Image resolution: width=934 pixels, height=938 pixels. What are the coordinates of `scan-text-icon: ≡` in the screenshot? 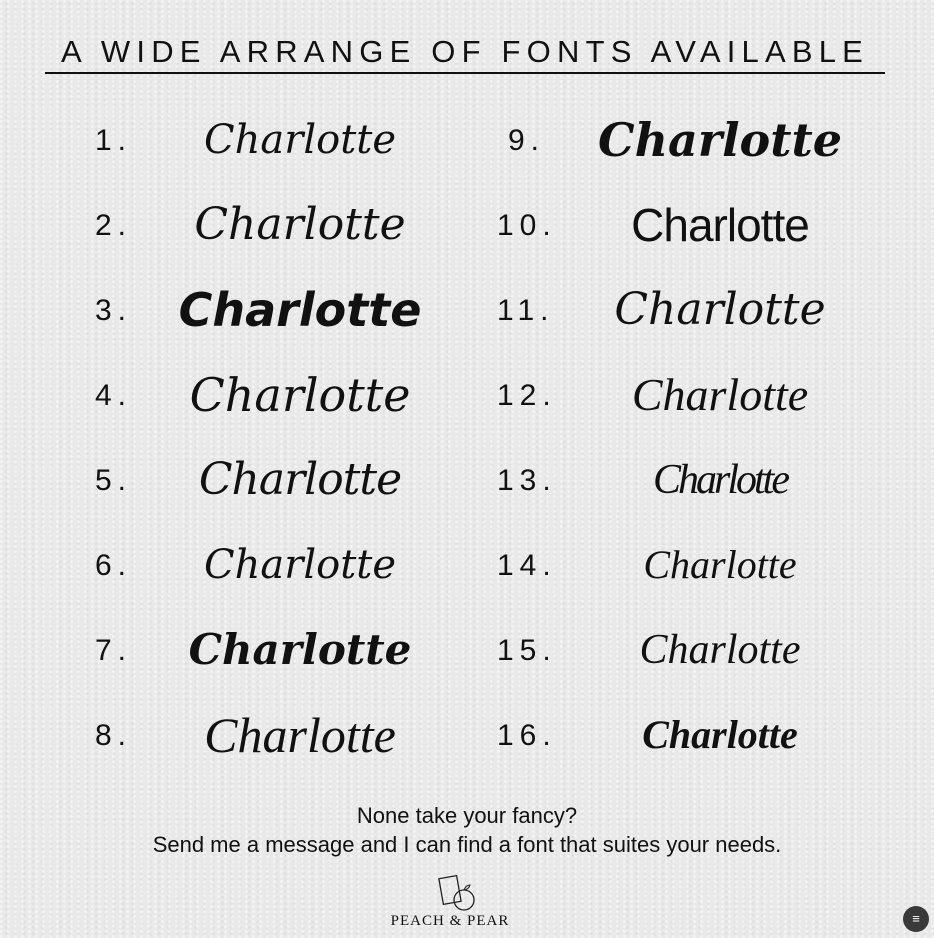 It's located at (916, 919).